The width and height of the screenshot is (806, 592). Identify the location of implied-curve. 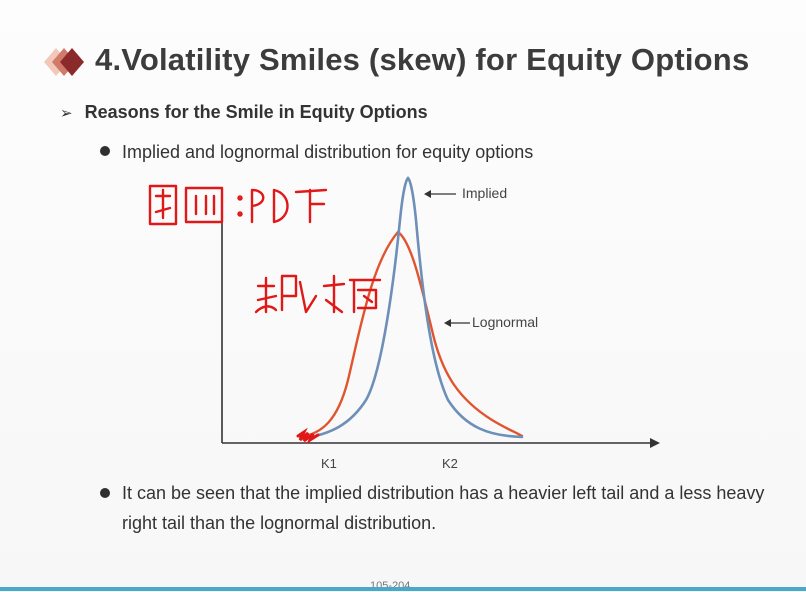
(413, 308).